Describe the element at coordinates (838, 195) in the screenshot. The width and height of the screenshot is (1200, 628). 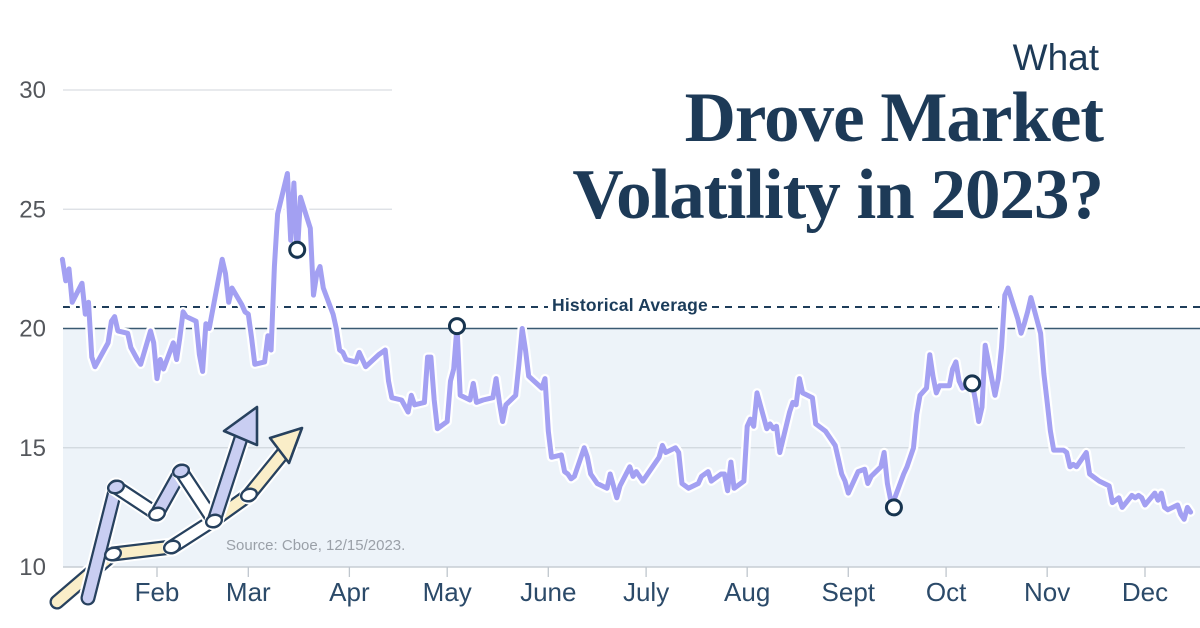
I see `page-title-line2: Volatility in 2023?` at that location.